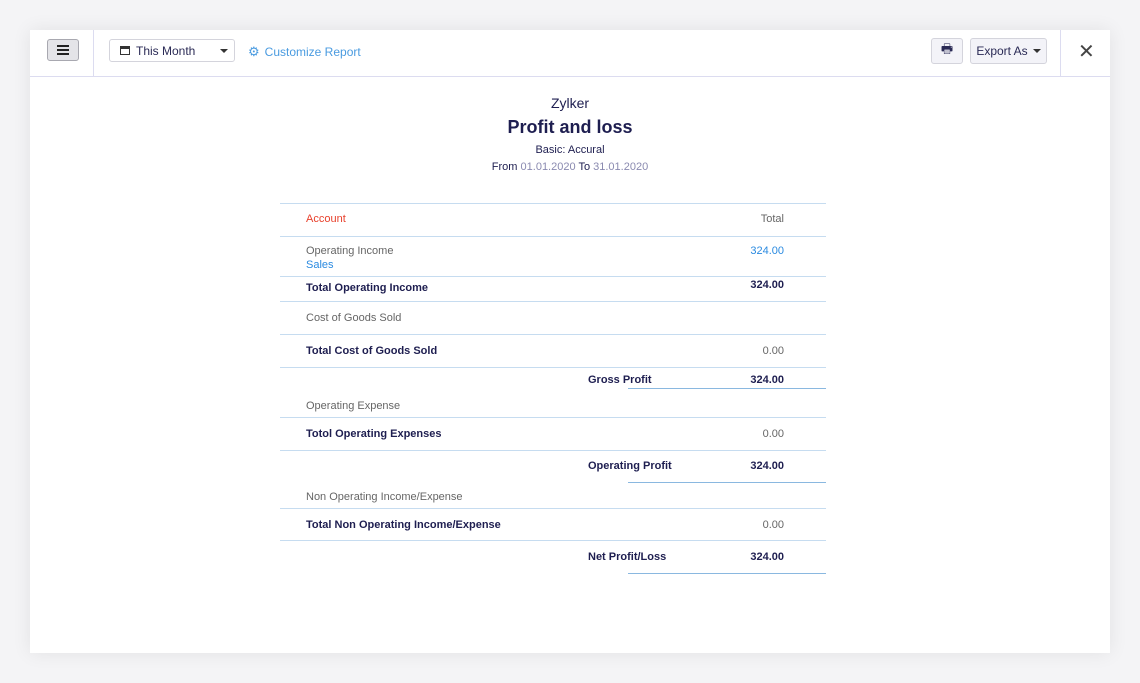  What do you see at coordinates (548, 167) in the screenshot?
I see `from-date: 01.01.2020` at bounding box center [548, 167].